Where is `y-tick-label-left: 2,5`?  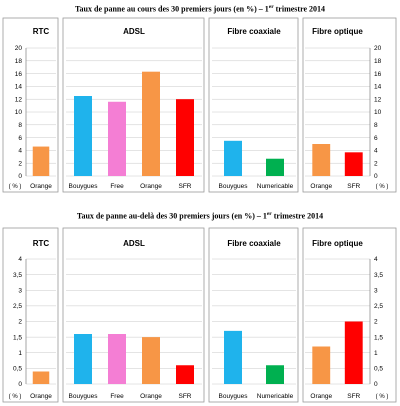 y-tick-label-left: 2,5 is located at coordinates (17, 306).